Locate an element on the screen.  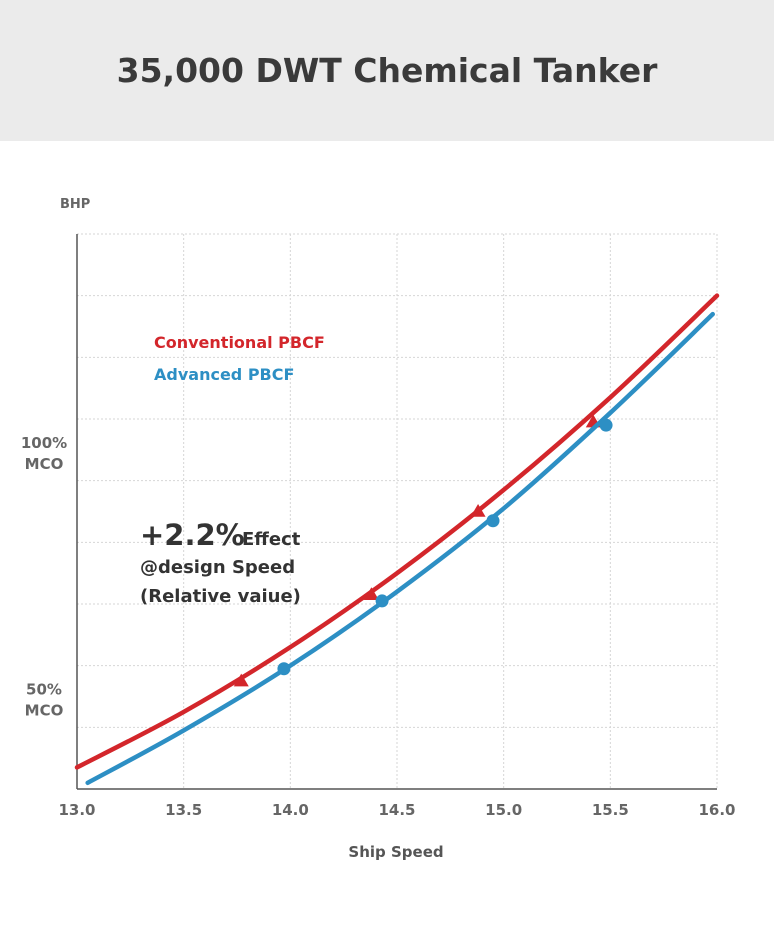
effect-annotation: +2.2%Effect @design Speed (Relative vaiue) is located at coordinates (220, 562).